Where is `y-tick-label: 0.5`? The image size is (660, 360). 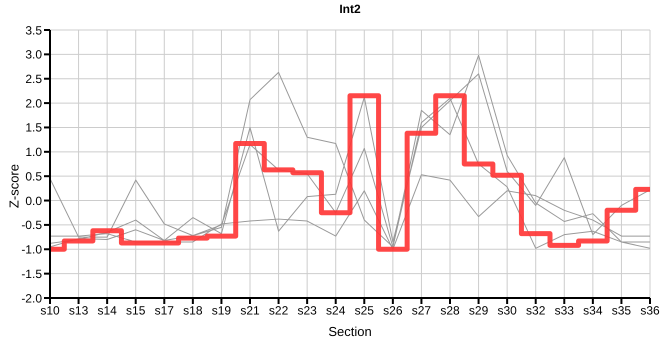
y-tick-label: 0.5 is located at coordinates (33, 176).